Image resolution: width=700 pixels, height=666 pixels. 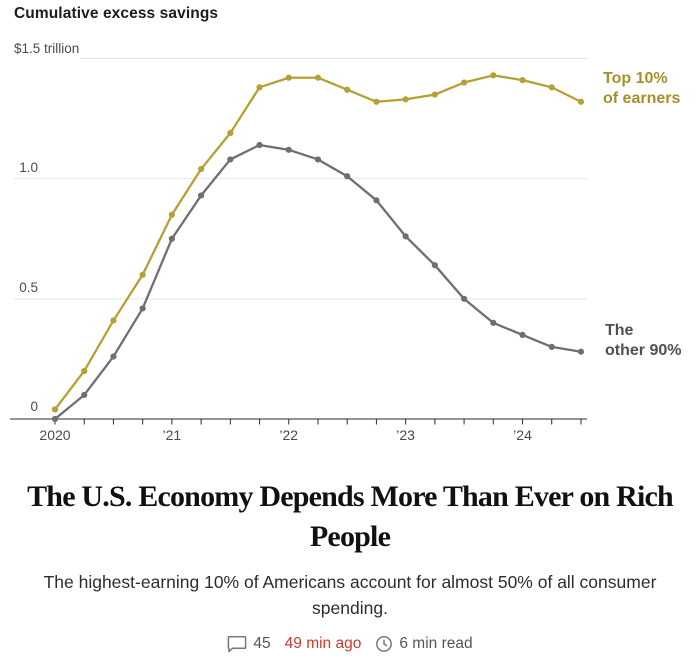 What do you see at coordinates (55, 435) in the screenshot?
I see `x-tick-label: 2020` at bounding box center [55, 435].